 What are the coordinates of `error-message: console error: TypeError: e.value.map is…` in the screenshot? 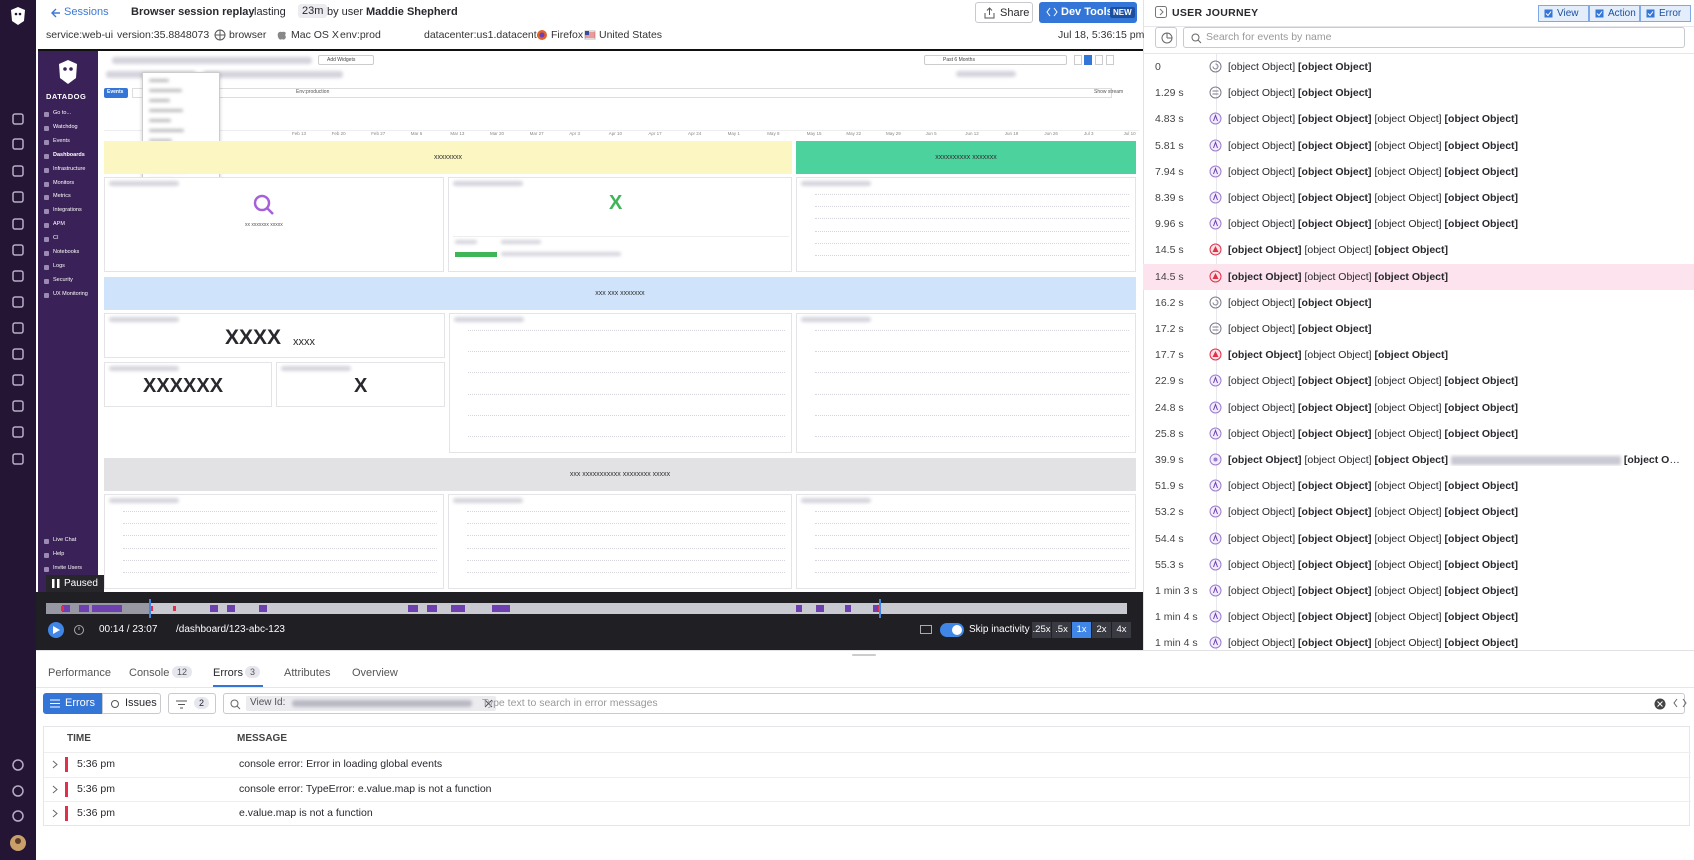 It's located at (365, 788).